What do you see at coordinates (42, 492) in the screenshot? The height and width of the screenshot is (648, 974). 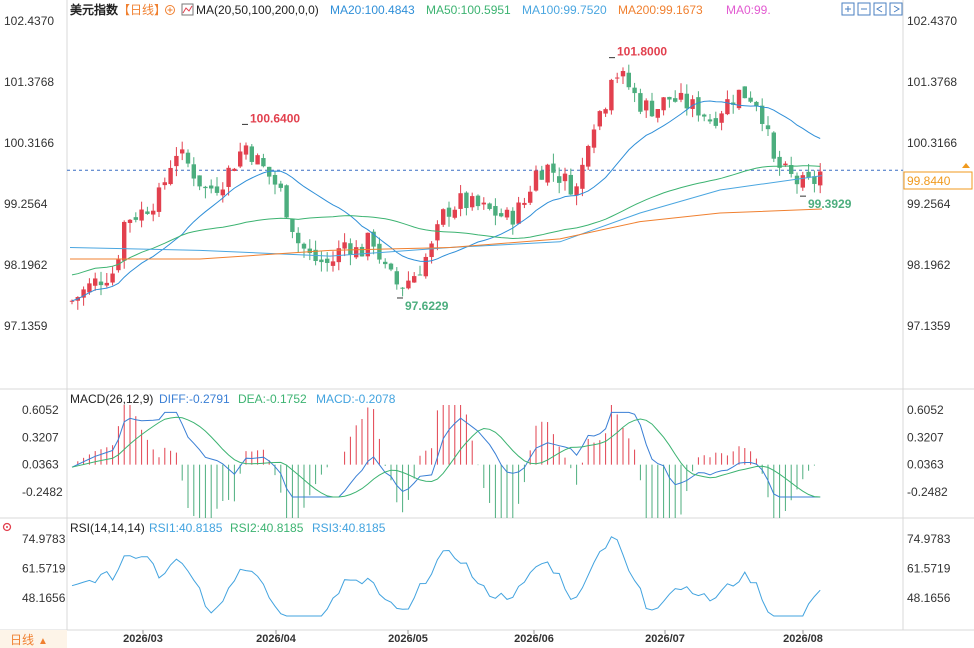 I see `macd-tick-left: -0.2482` at bounding box center [42, 492].